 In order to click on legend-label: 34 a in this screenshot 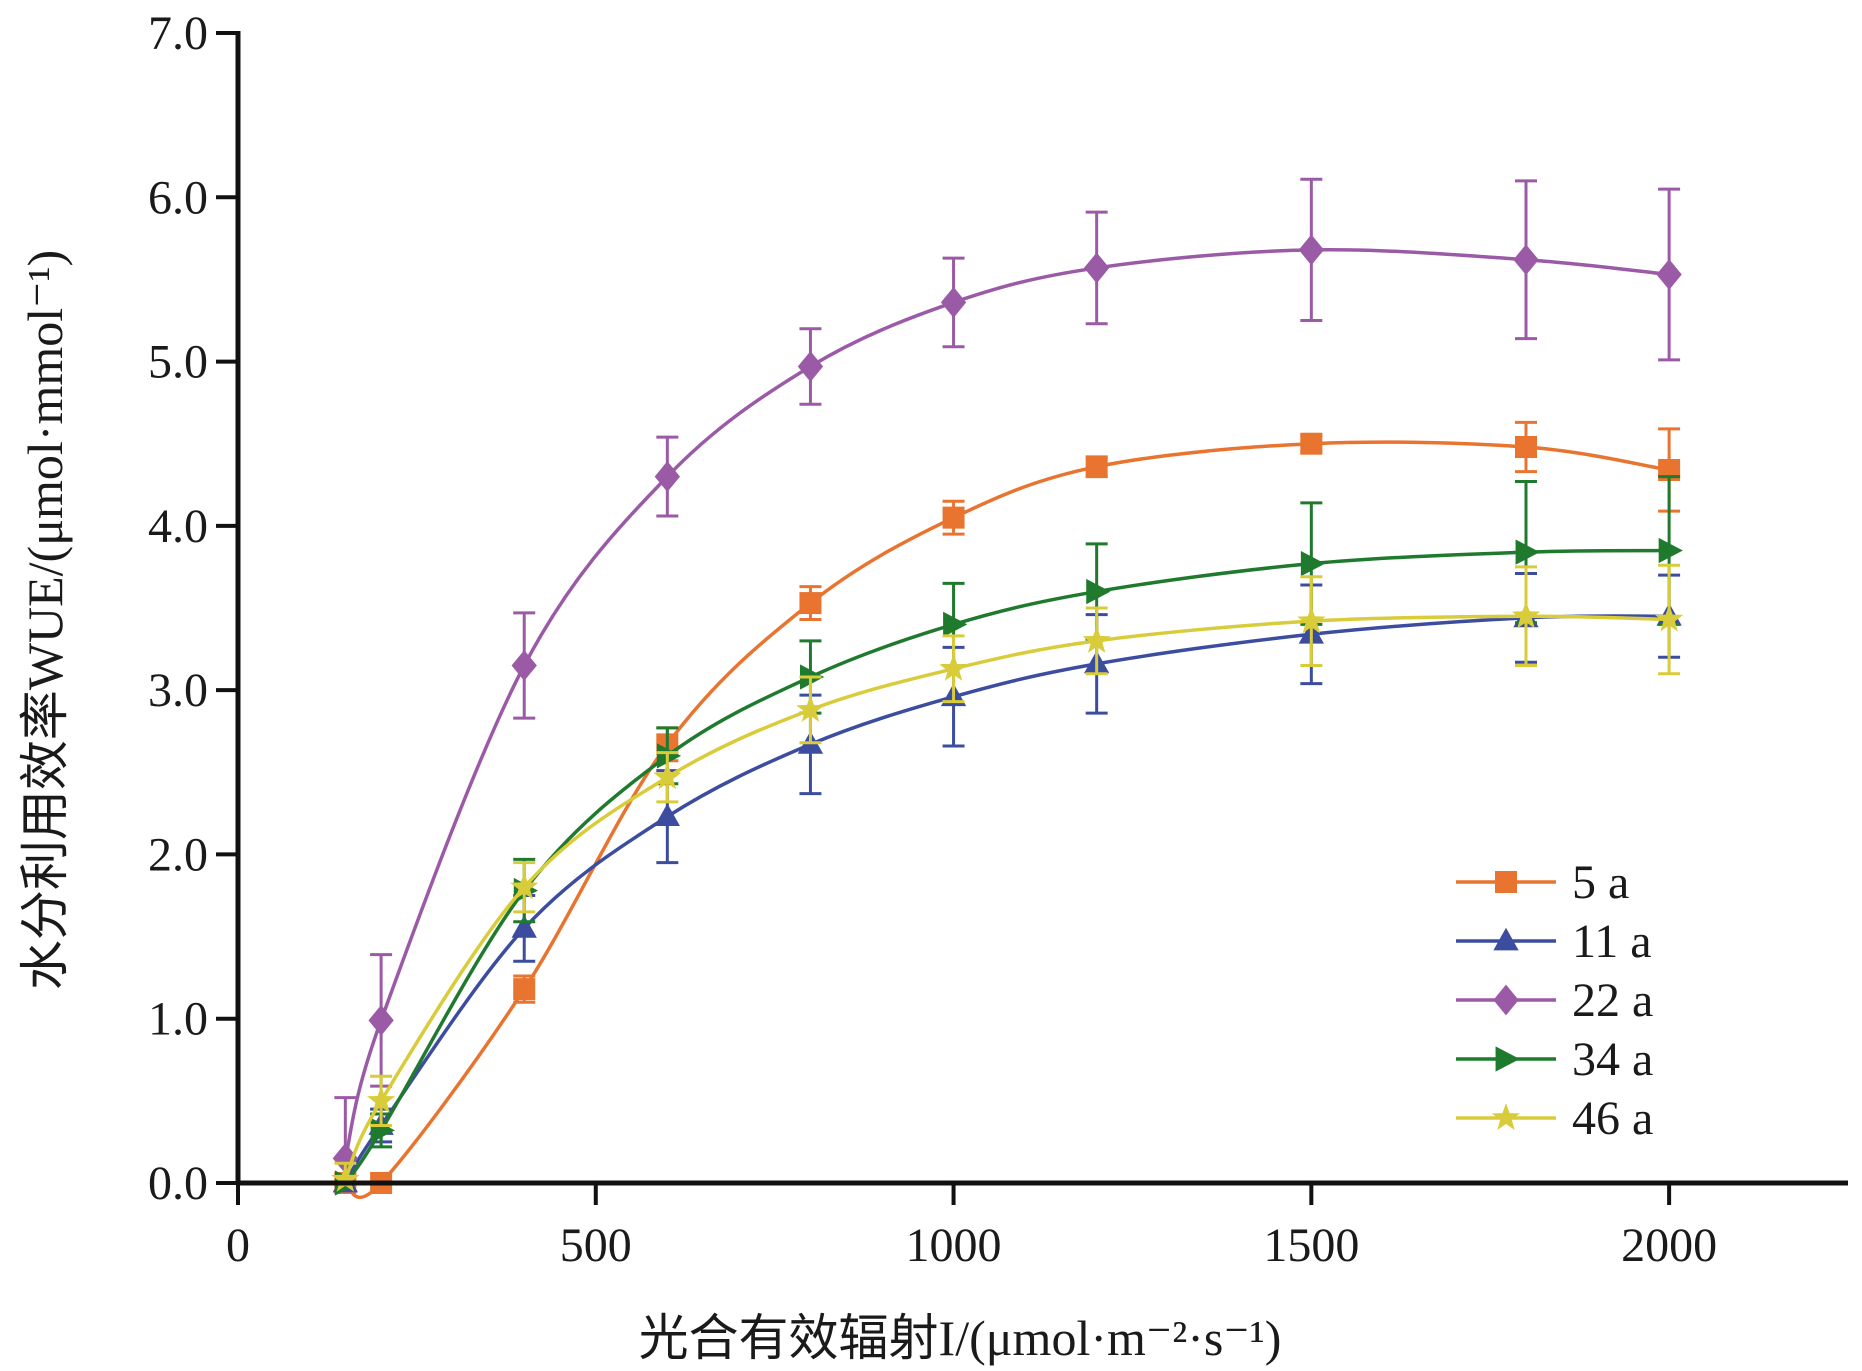, I will do `click(1612, 1059)`.